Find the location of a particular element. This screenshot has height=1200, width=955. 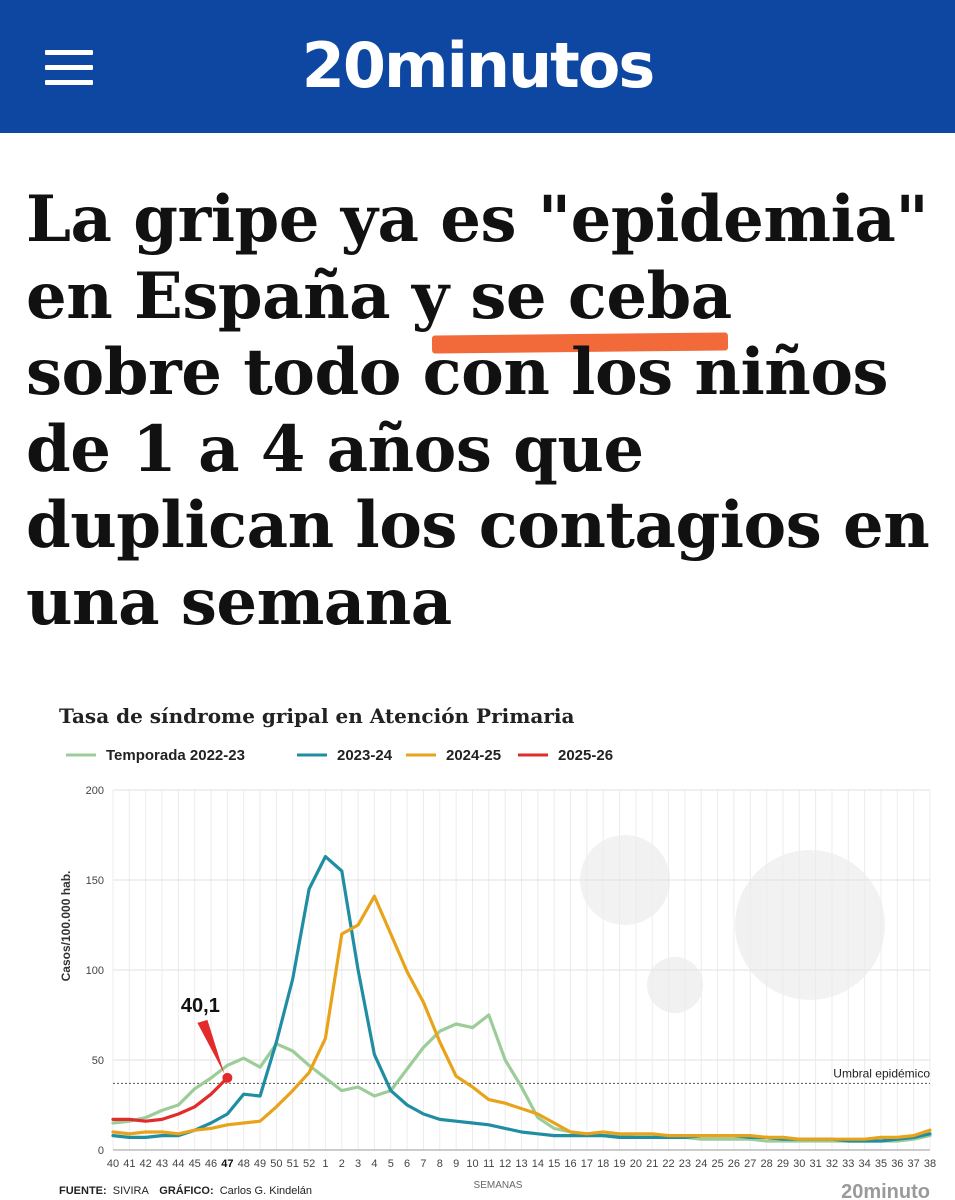

x-tick-label: 26 is located at coordinates (734, 1164).